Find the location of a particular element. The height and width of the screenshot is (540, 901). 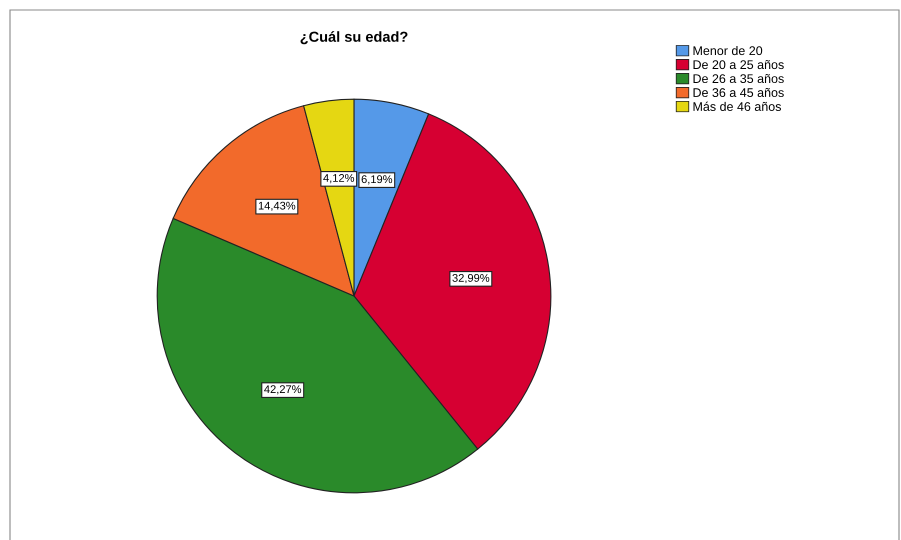

data-label: 42,27% is located at coordinates (283, 389).